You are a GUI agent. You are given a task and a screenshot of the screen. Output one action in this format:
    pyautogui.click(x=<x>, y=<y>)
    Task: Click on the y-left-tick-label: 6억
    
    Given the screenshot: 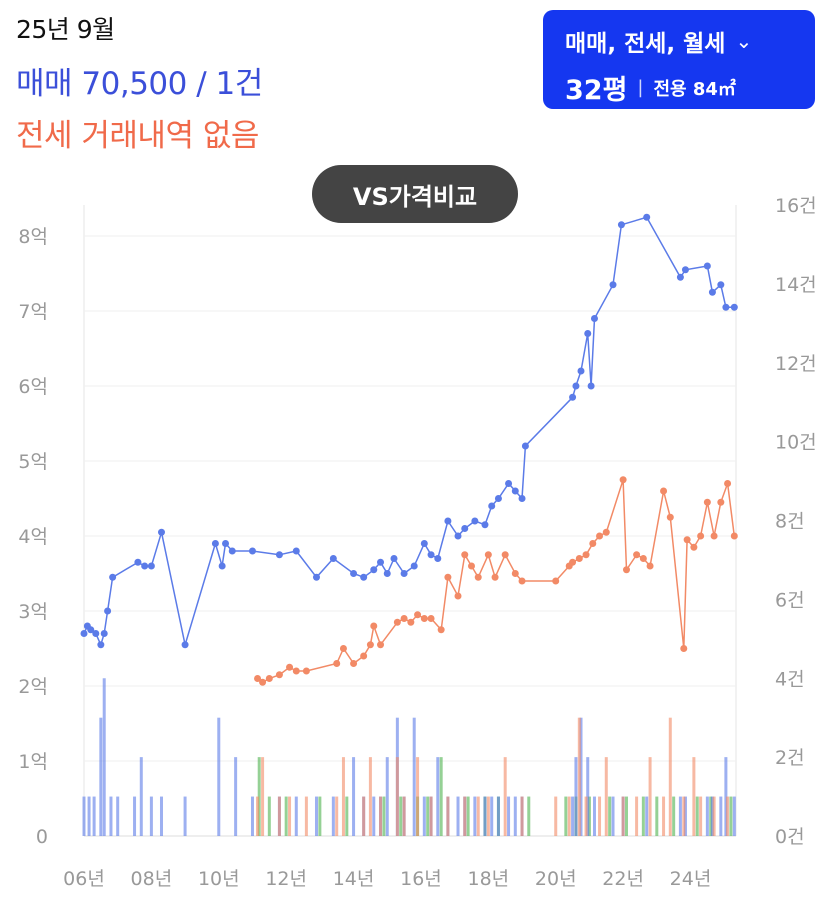 What is the action you would take?
    pyautogui.click(x=33, y=387)
    